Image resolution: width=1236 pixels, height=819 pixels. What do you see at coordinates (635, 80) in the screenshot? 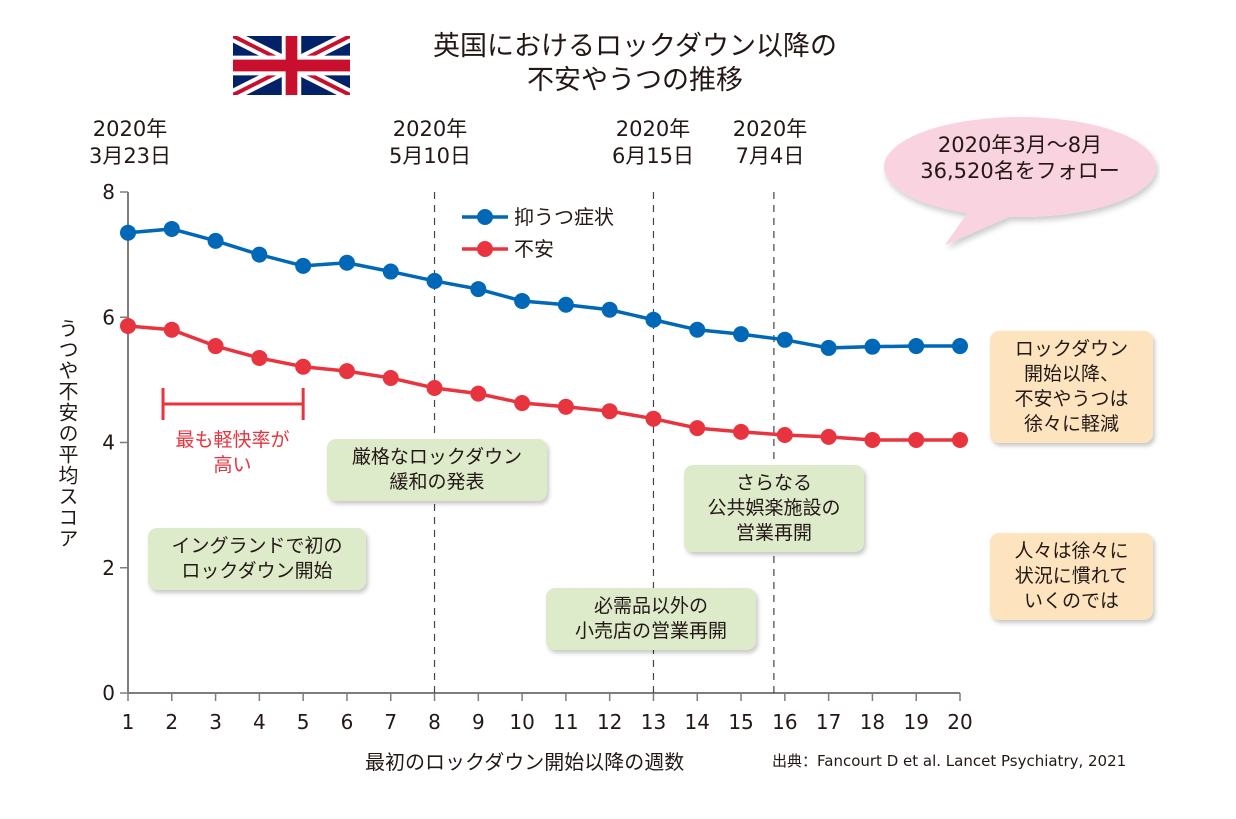
I see `title-line-2: 不安やうつの推移` at bounding box center [635, 80].